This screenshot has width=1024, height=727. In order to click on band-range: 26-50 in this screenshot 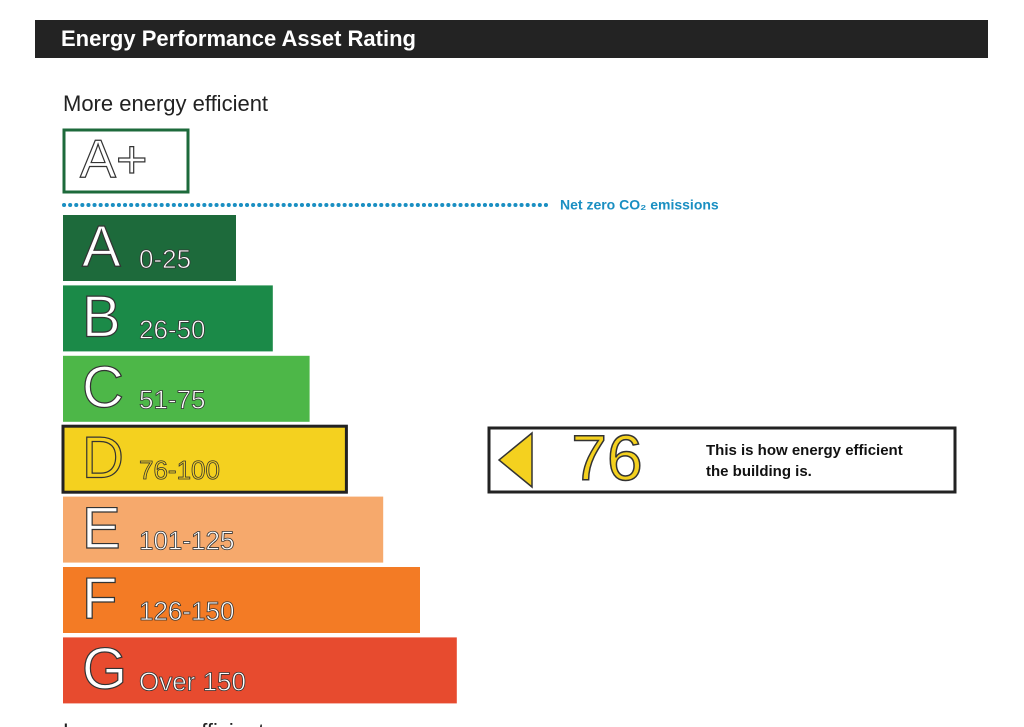, I will do `click(172, 329)`.